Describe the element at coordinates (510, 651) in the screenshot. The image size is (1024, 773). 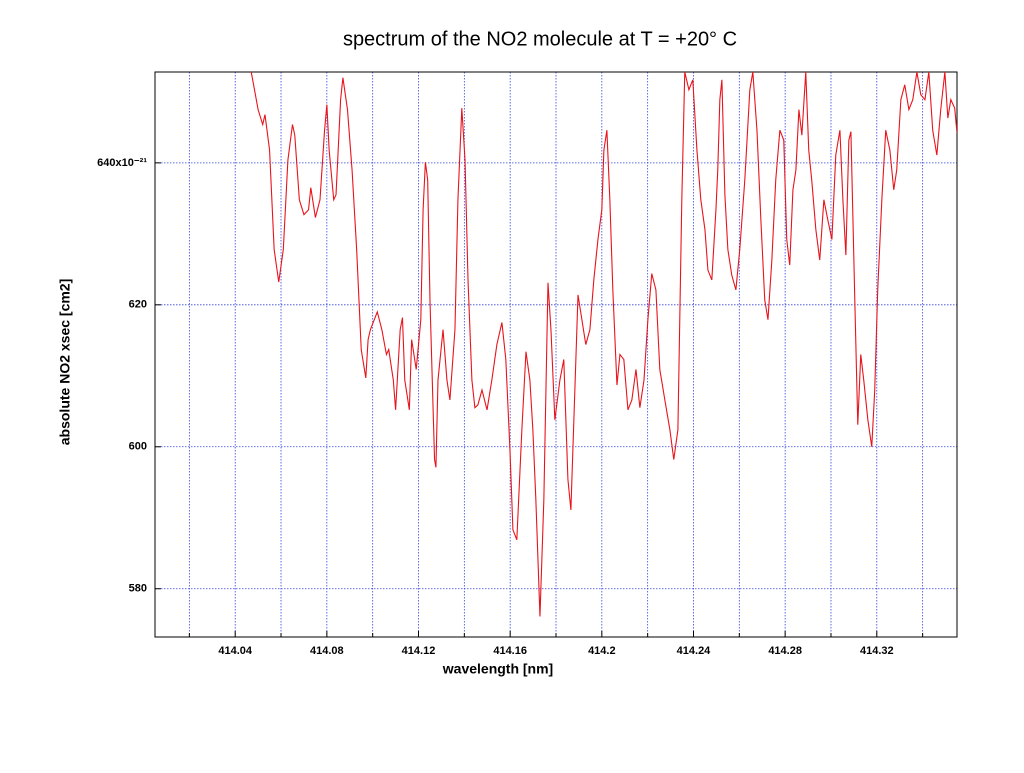
I see `x-tick-label: 414.16` at that location.